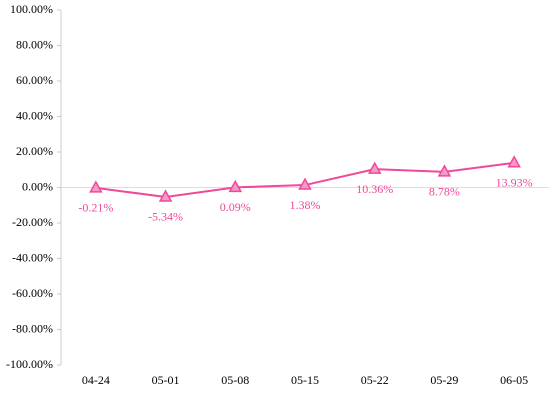 Image resolution: width=554 pixels, height=402 pixels. What do you see at coordinates (37, 186) in the screenshot?
I see `y-tick-label: 0.00%` at bounding box center [37, 186].